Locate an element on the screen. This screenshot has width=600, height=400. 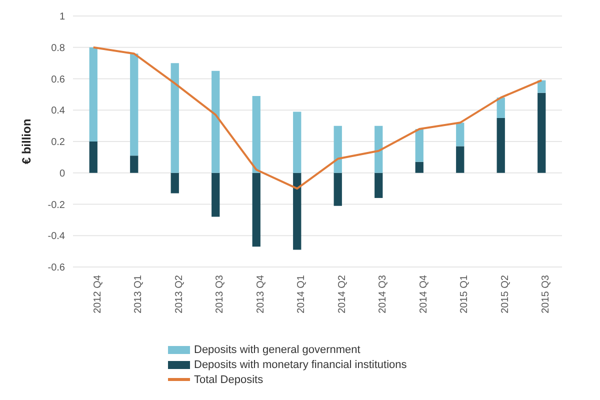
y-tick-label: -0.6 is located at coordinates (57, 268).